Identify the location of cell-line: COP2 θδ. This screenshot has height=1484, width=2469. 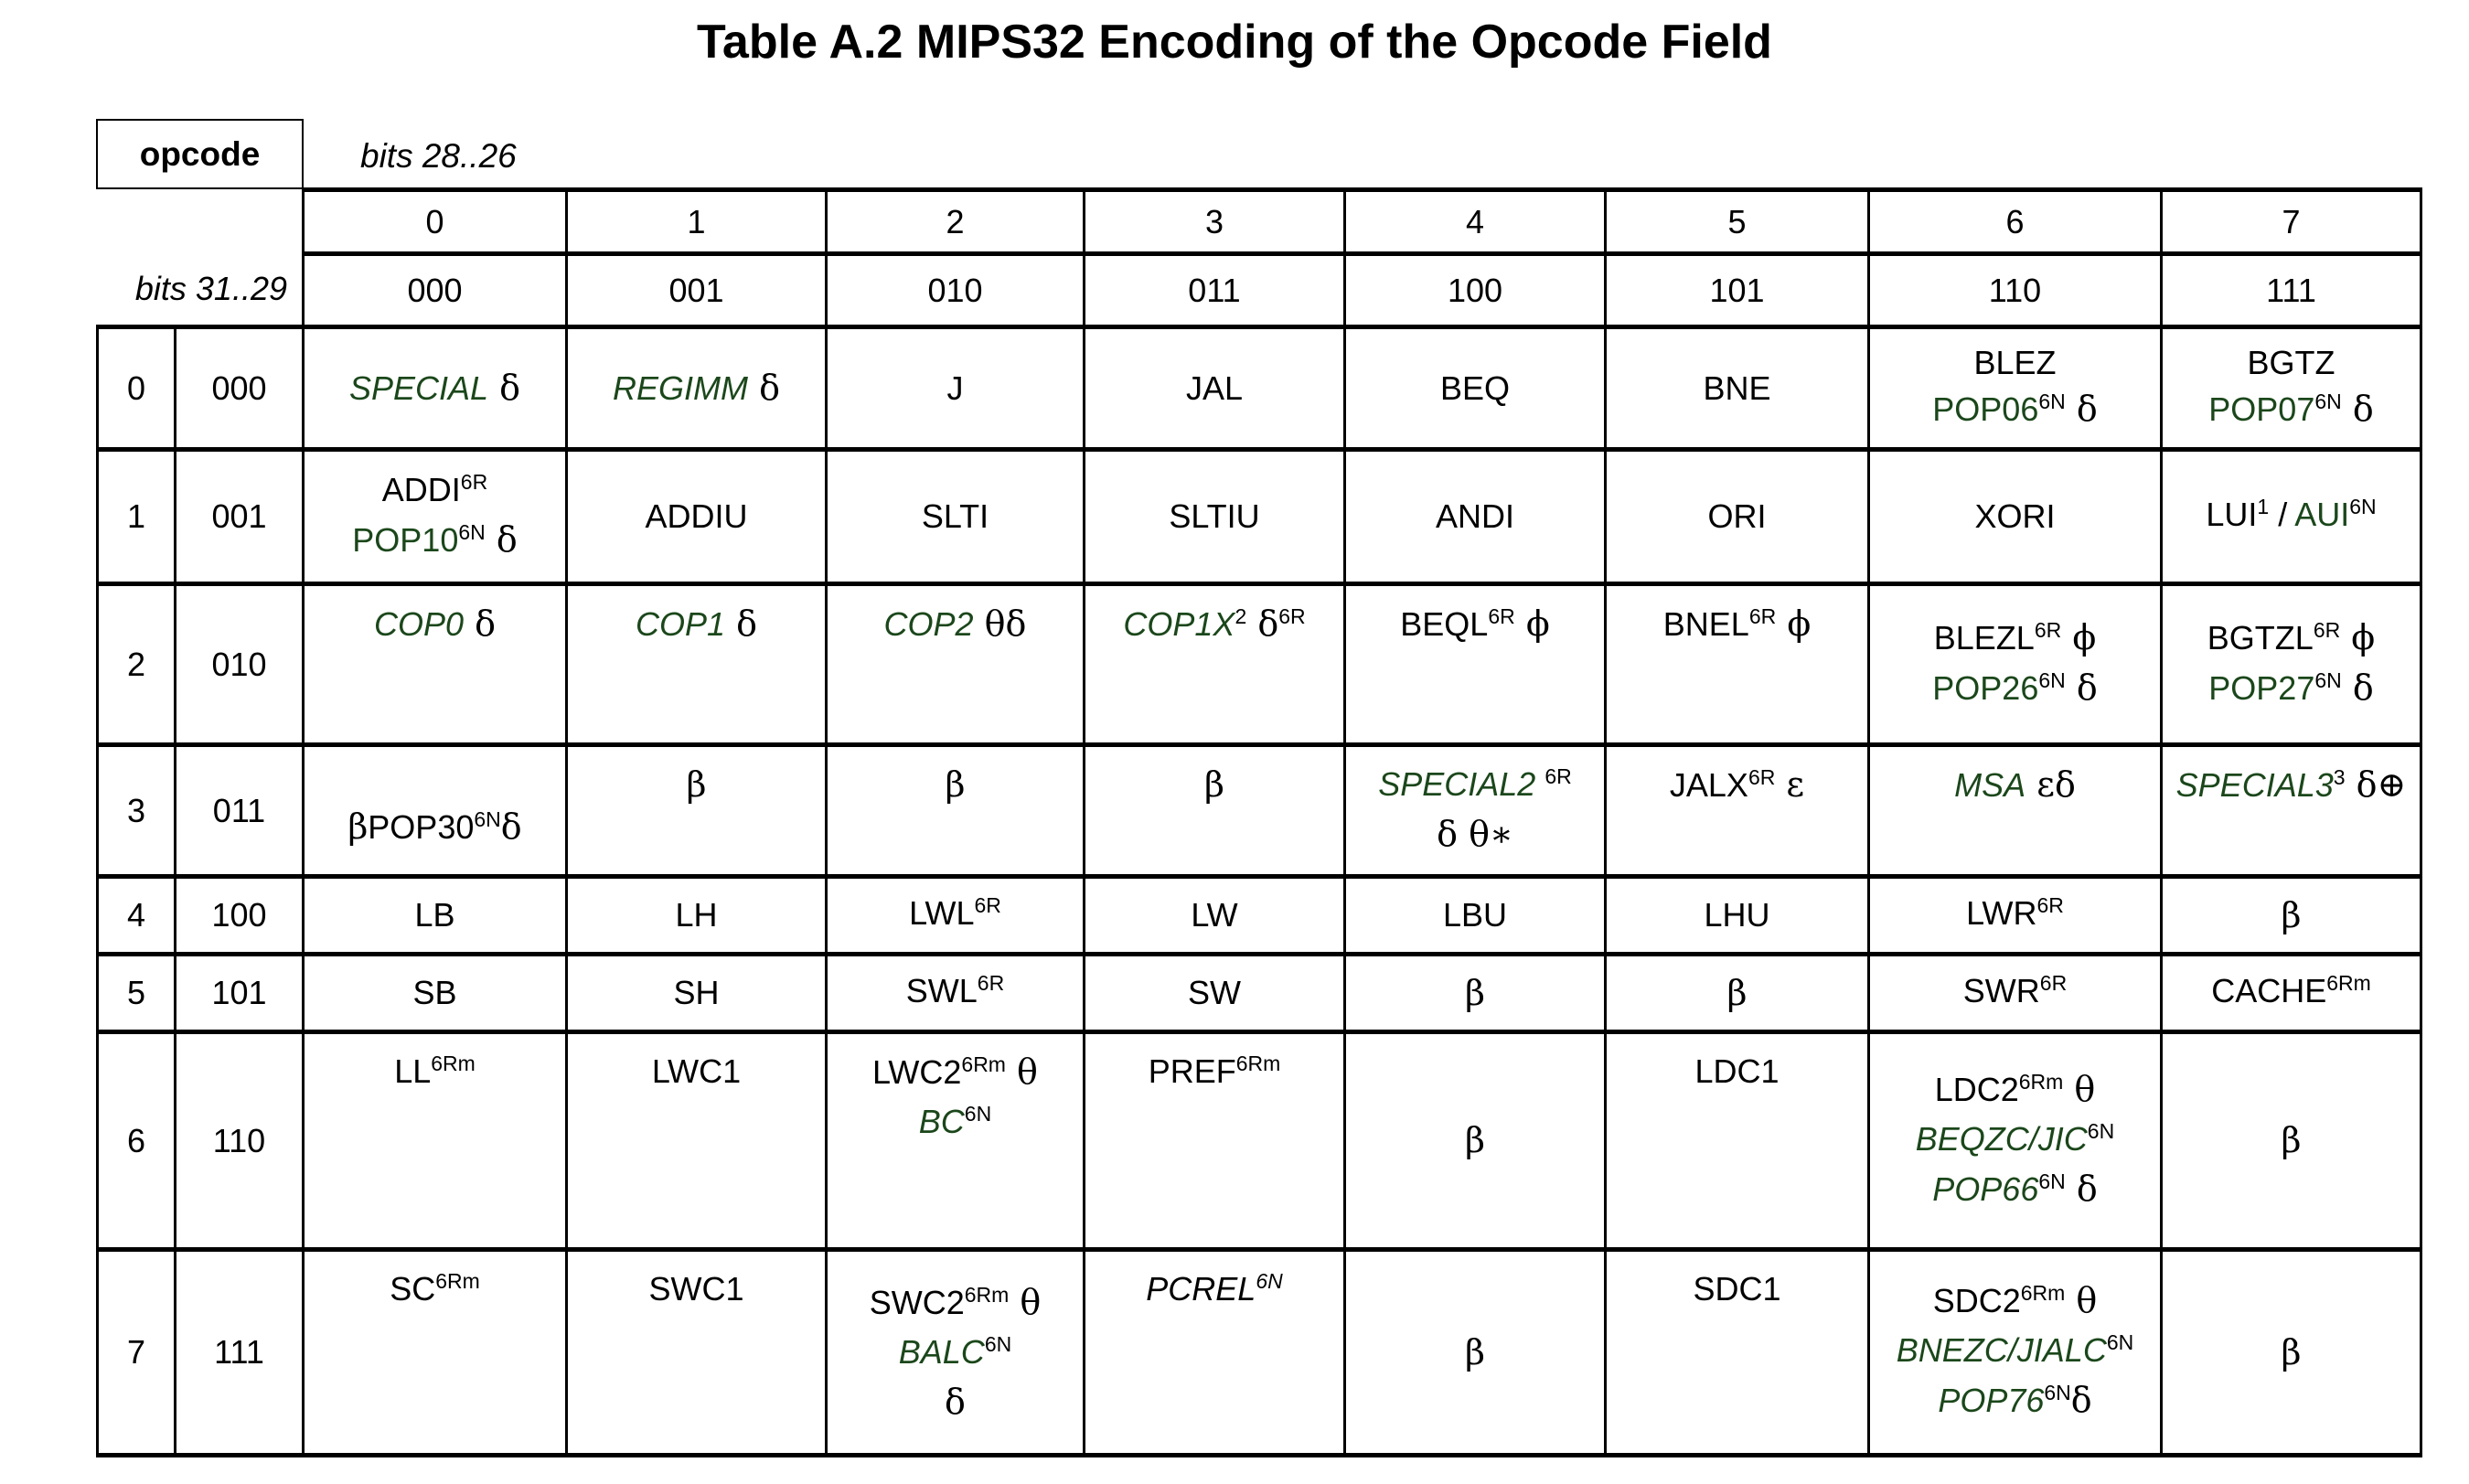
(955, 624).